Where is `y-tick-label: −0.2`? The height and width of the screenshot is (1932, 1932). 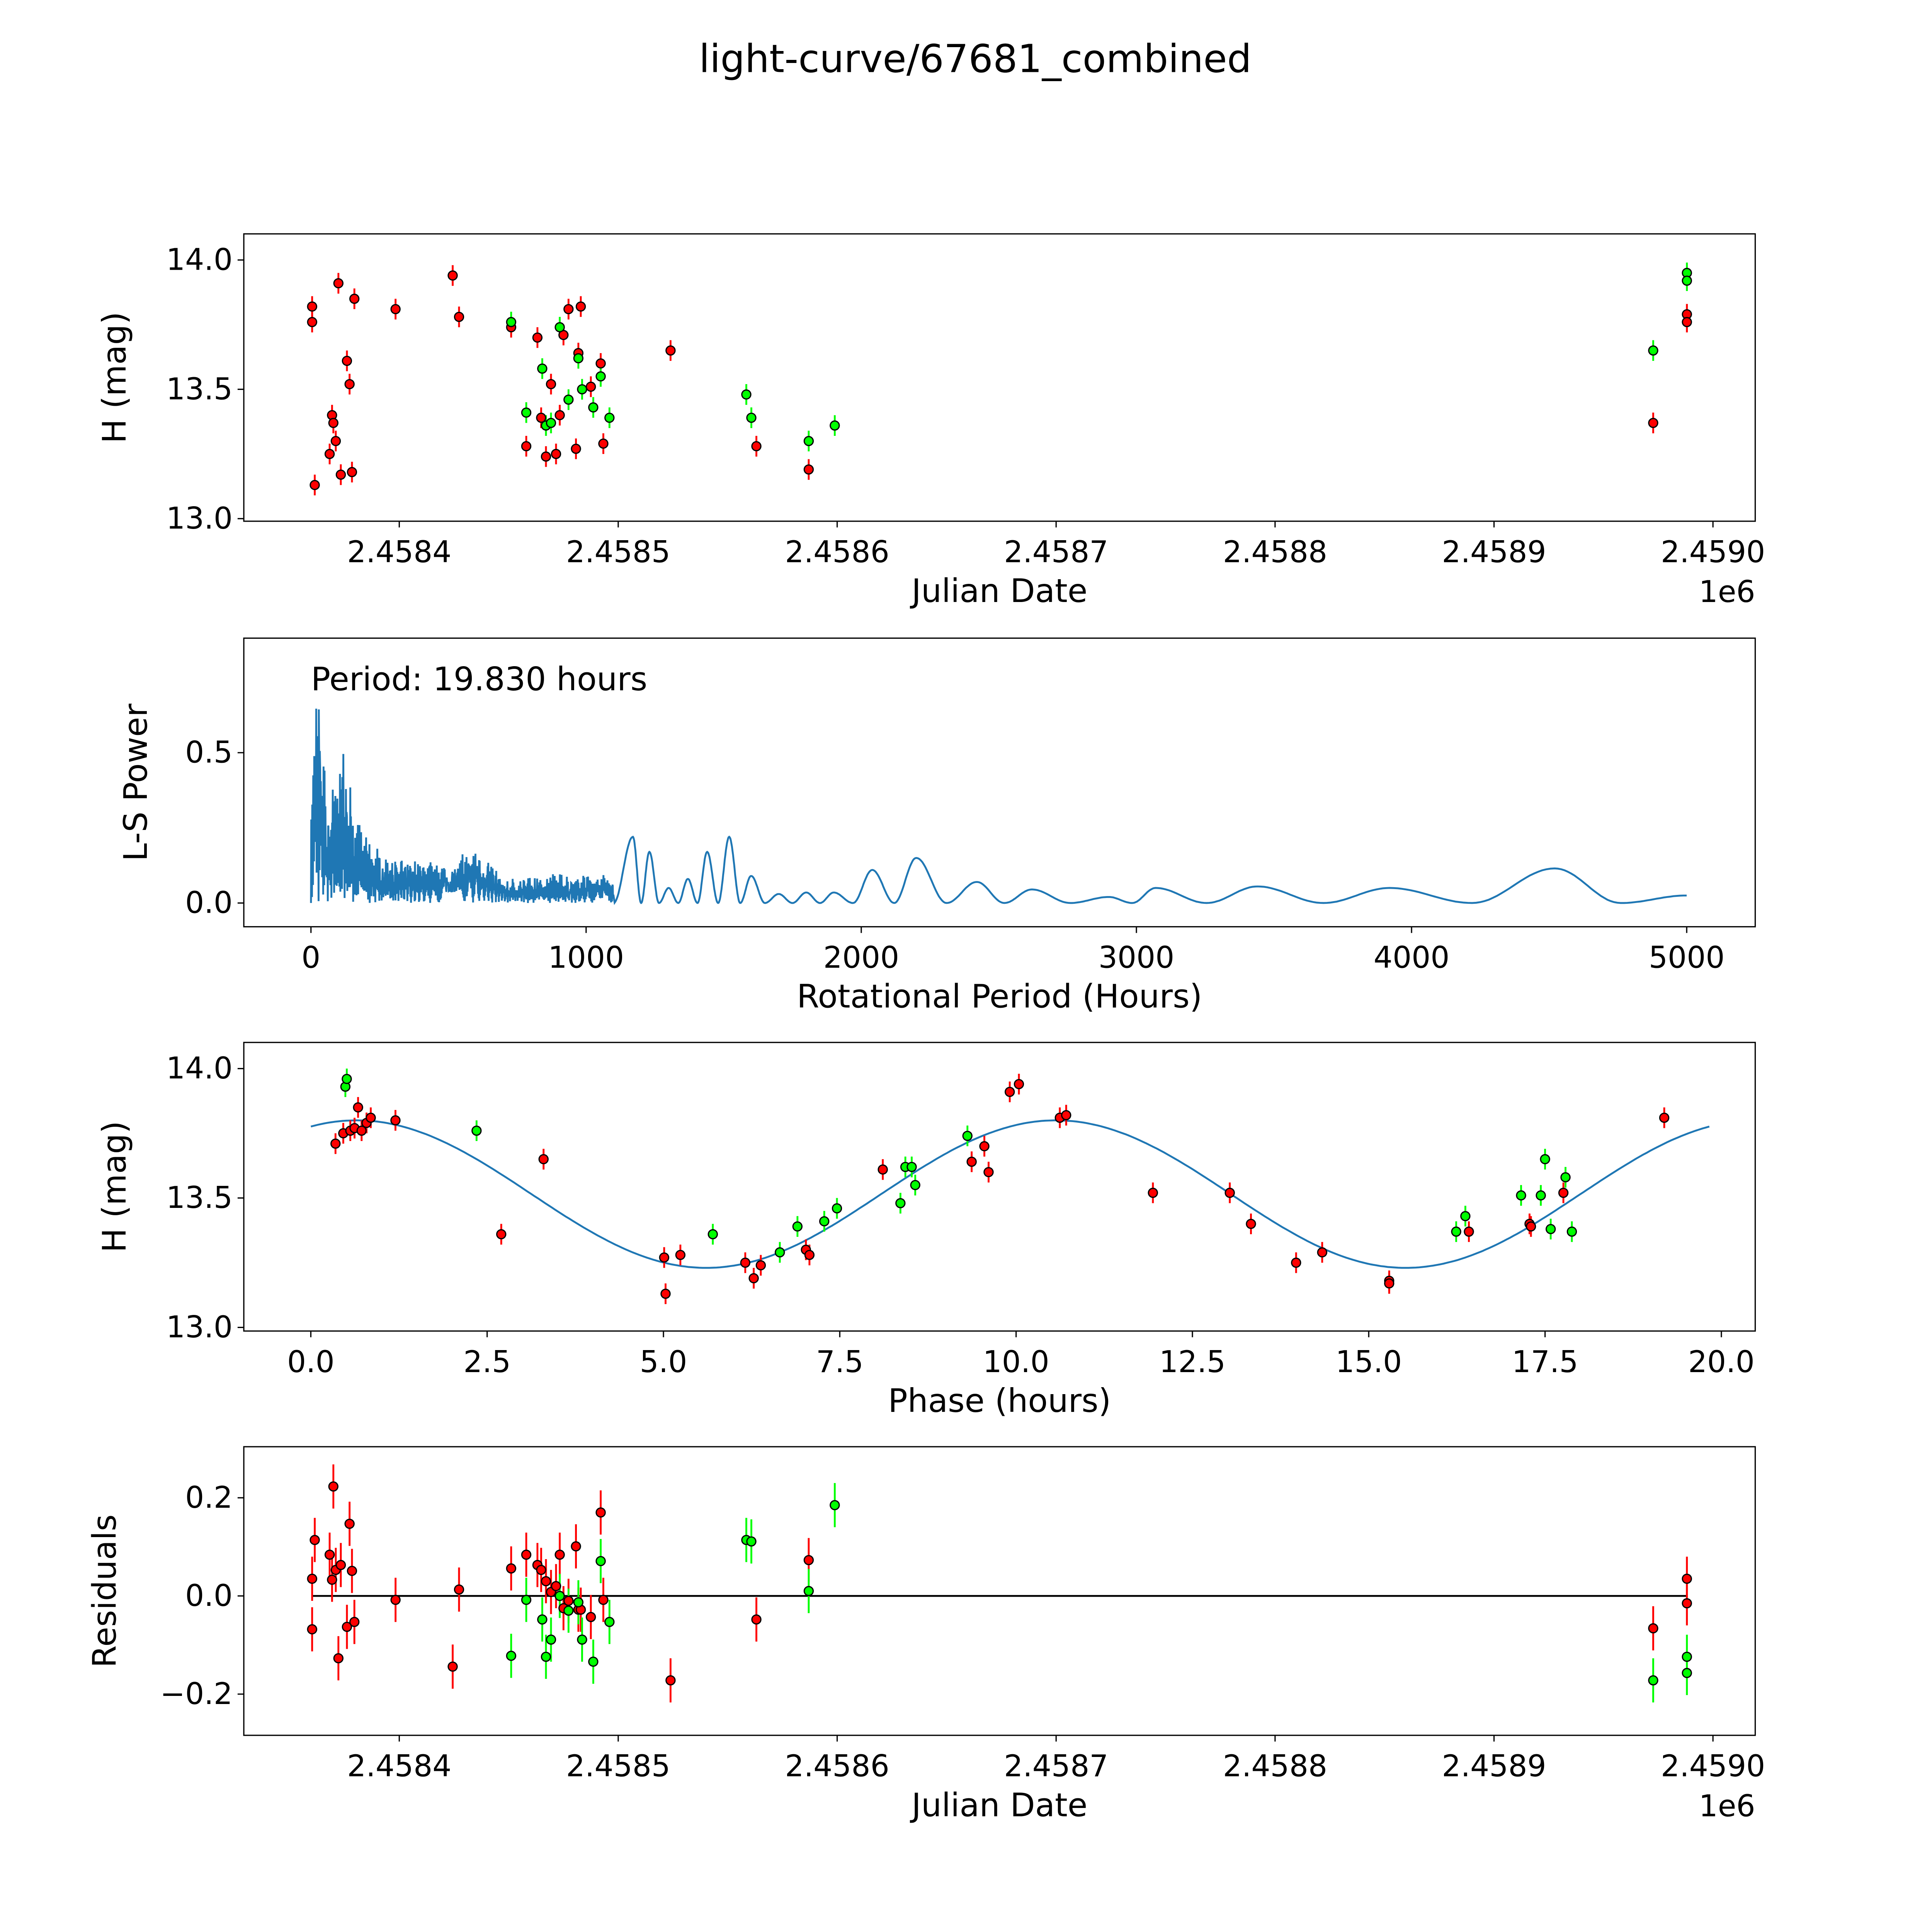
y-tick-label: −0.2 is located at coordinates (197, 1694).